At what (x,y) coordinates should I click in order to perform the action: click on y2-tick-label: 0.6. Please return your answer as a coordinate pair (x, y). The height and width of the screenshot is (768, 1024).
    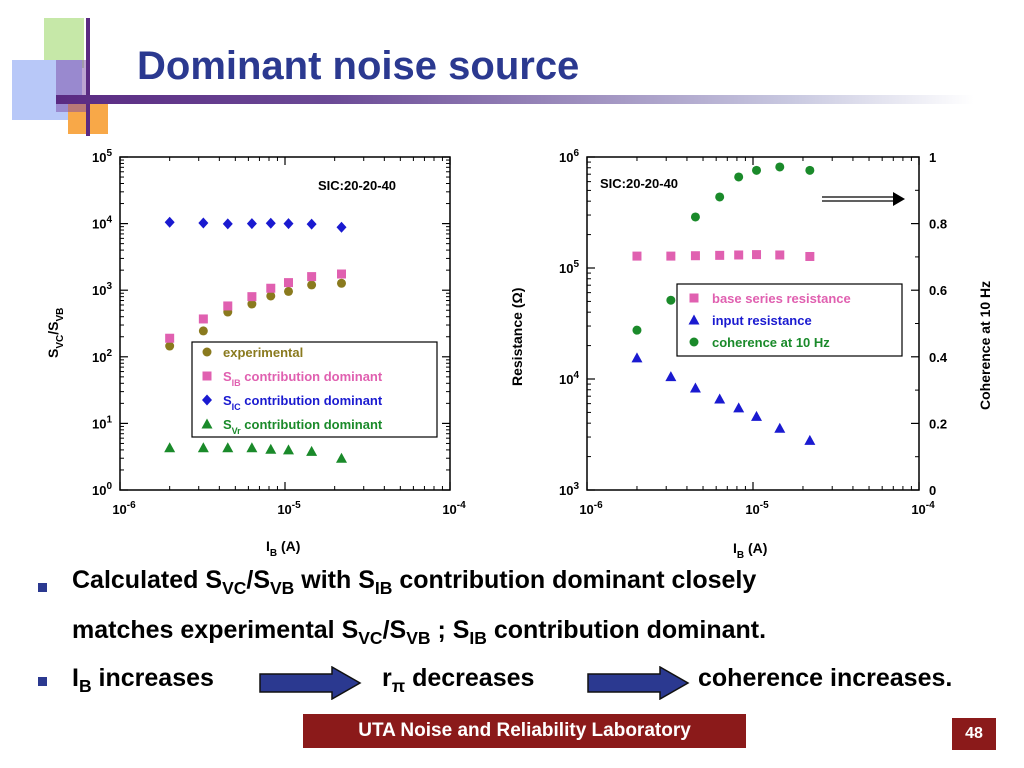
    Looking at the image, I should click on (938, 290).